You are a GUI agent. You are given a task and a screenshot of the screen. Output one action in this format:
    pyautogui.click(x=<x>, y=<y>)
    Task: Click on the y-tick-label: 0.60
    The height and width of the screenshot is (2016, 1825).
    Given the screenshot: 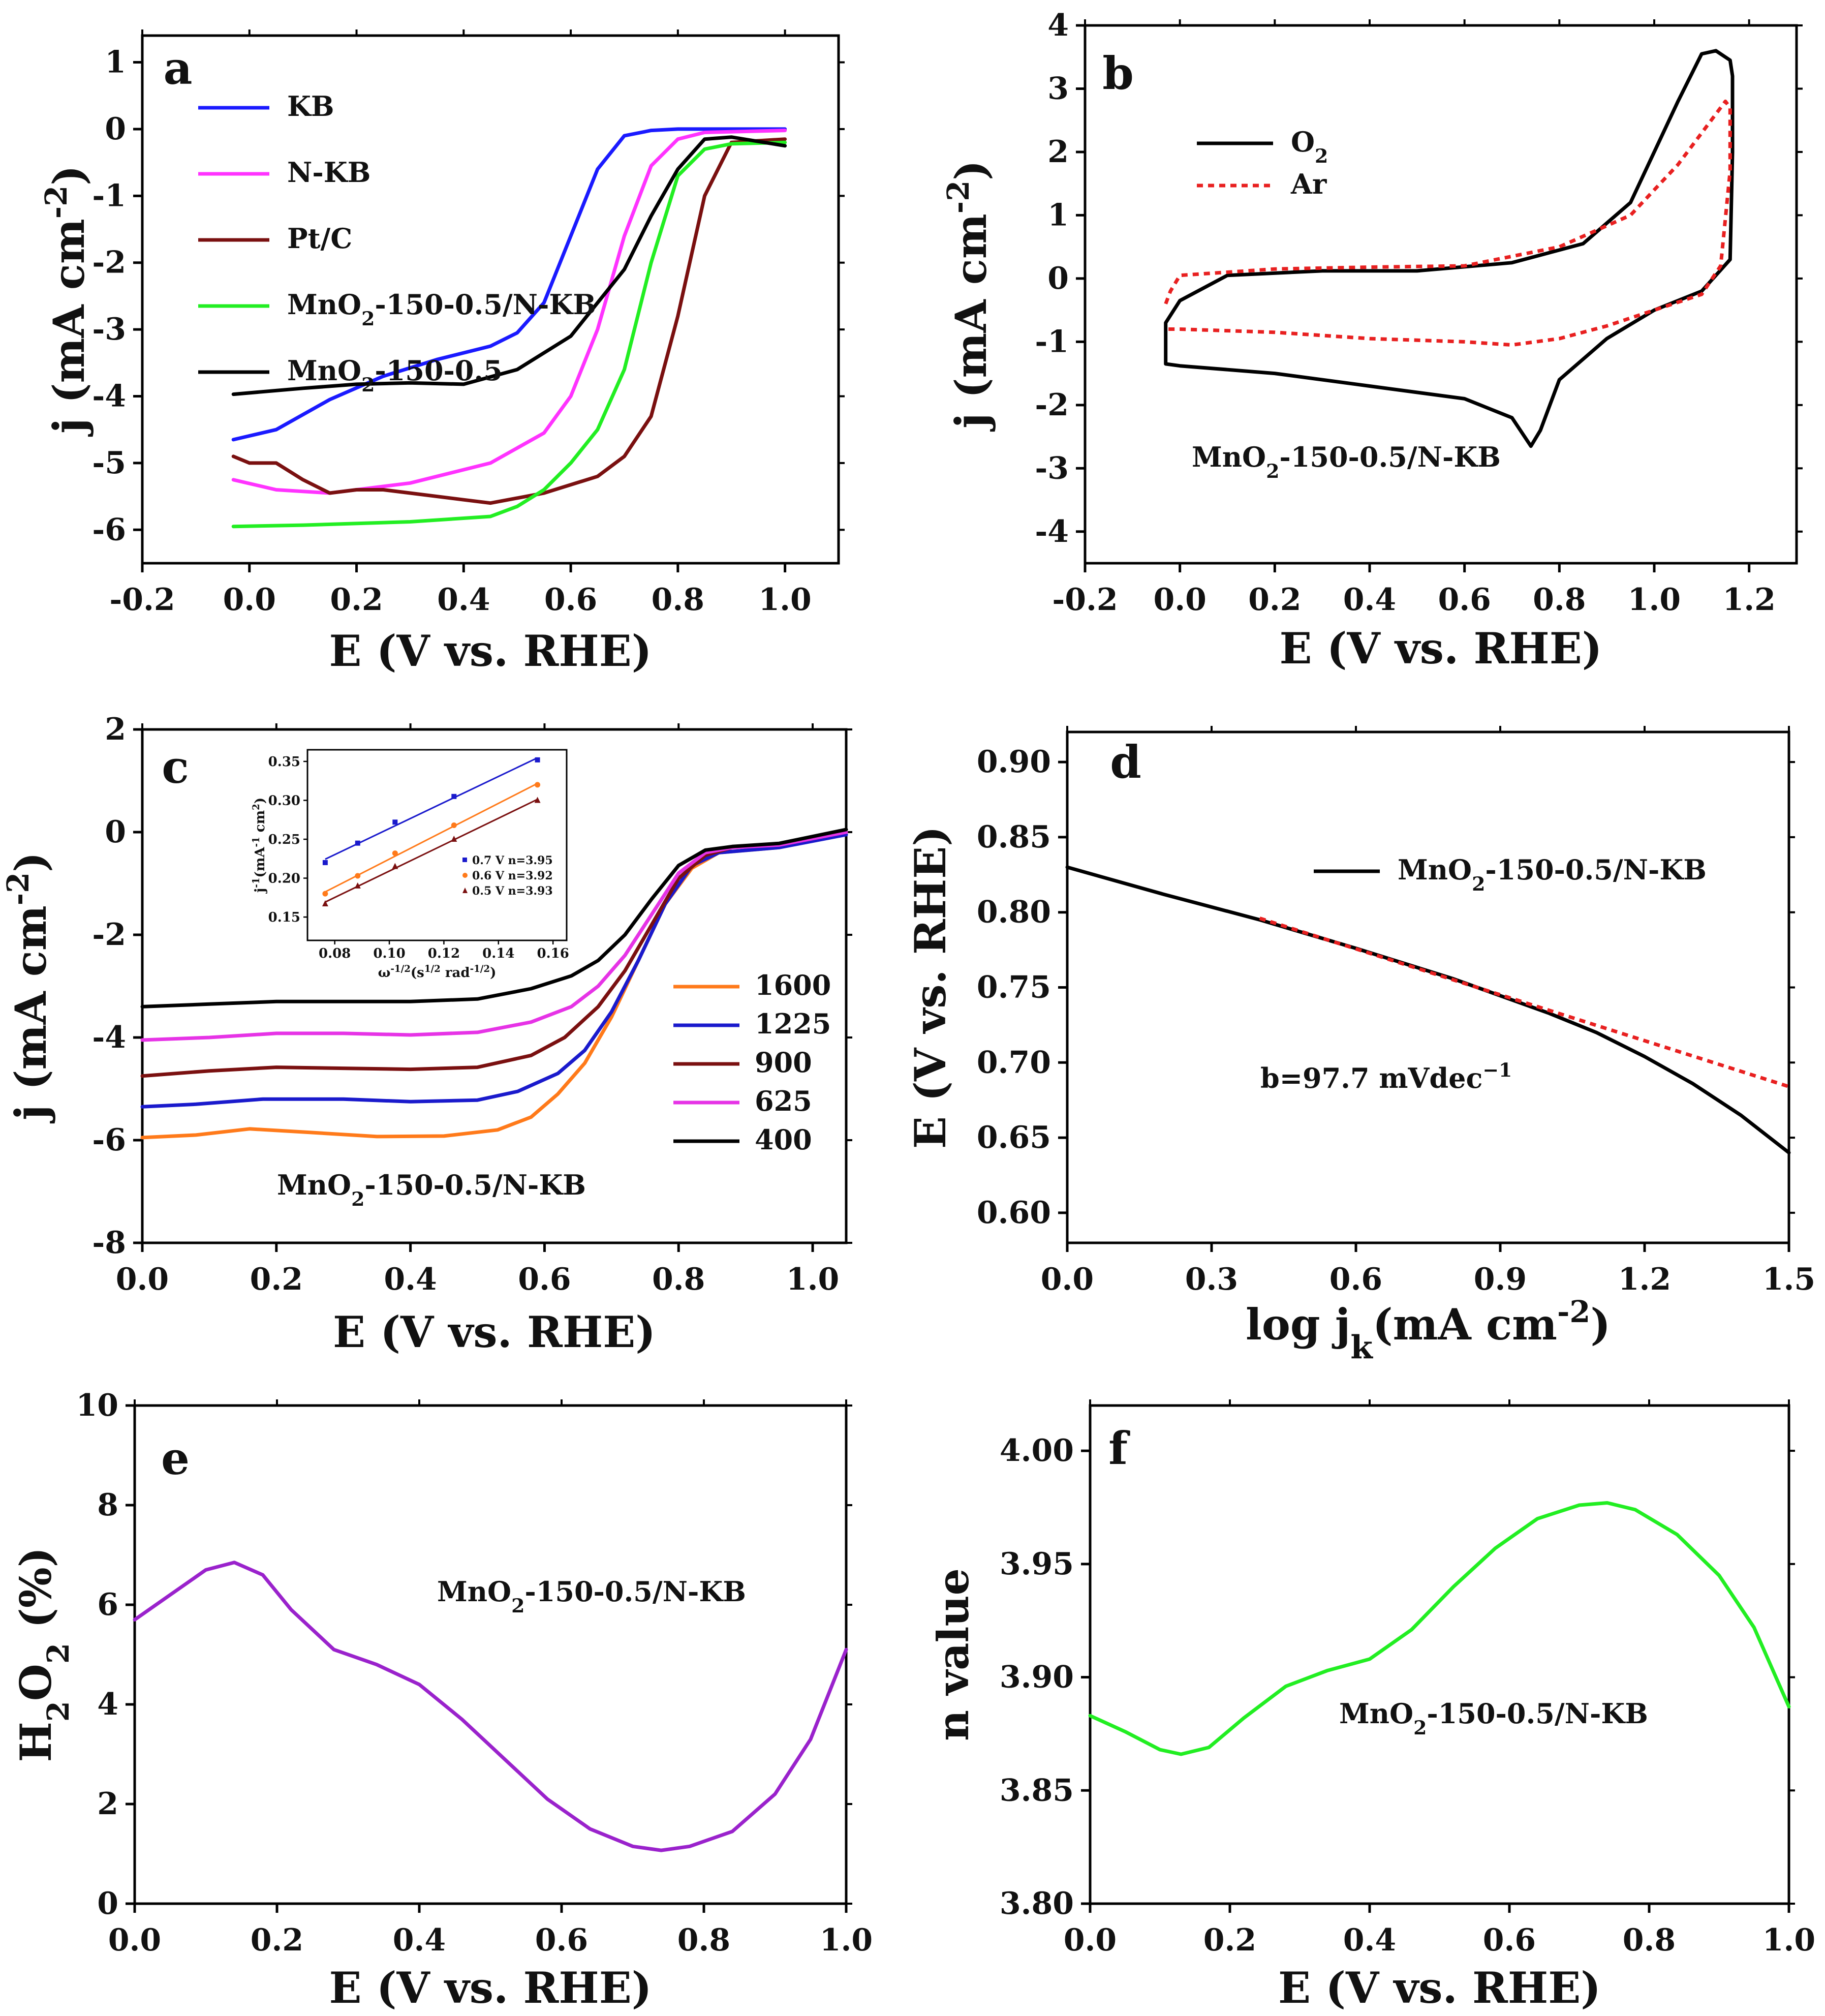 What is the action you would take?
    pyautogui.click(x=1014, y=1213)
    